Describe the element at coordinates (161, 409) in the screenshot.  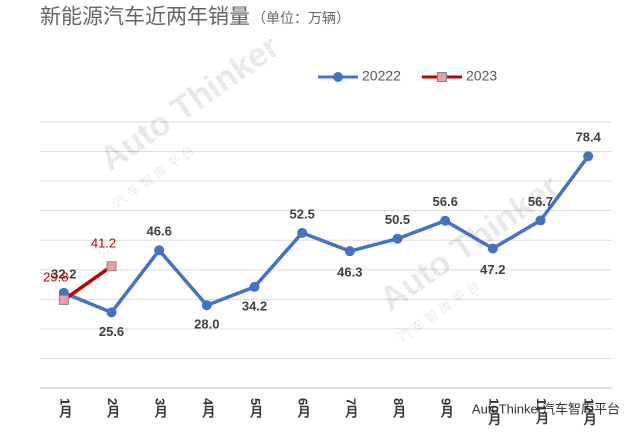
I see `x-tick-label: 3月` at that location.